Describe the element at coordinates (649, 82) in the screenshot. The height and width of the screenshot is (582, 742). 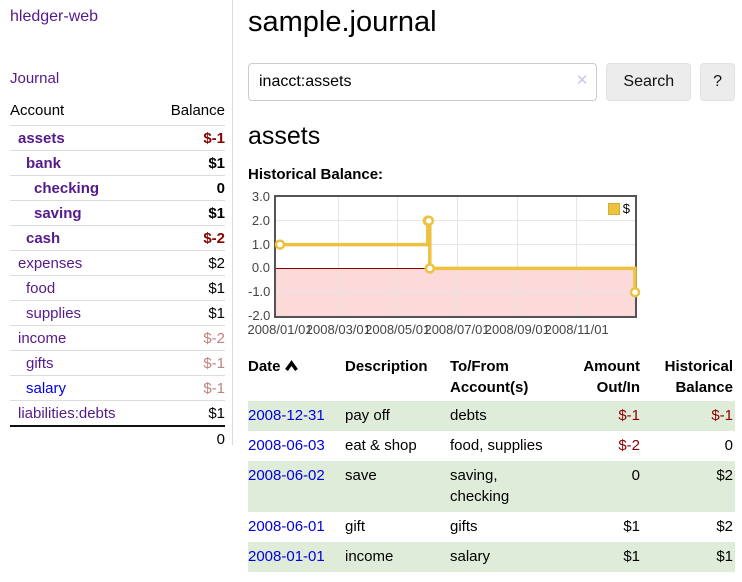
I see `search-button: Search` at that location.